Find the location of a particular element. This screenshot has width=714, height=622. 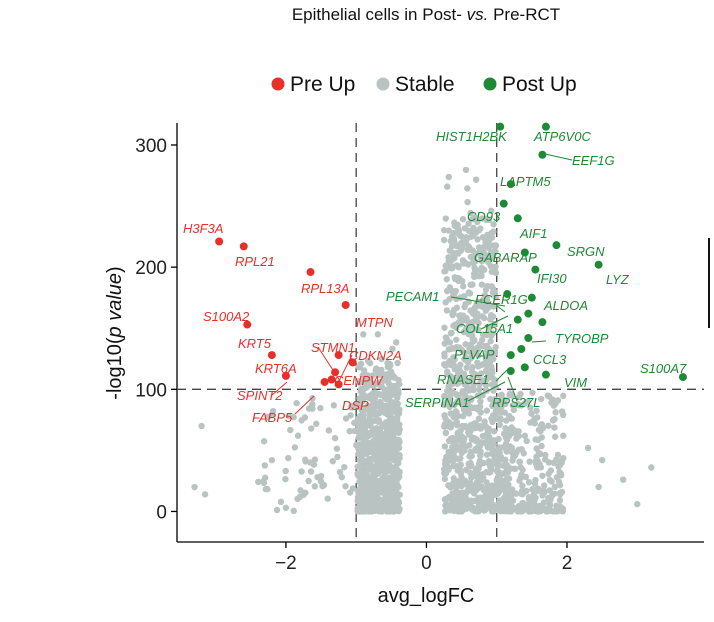

leader-rnase1 is located at coordinates (501, 375).